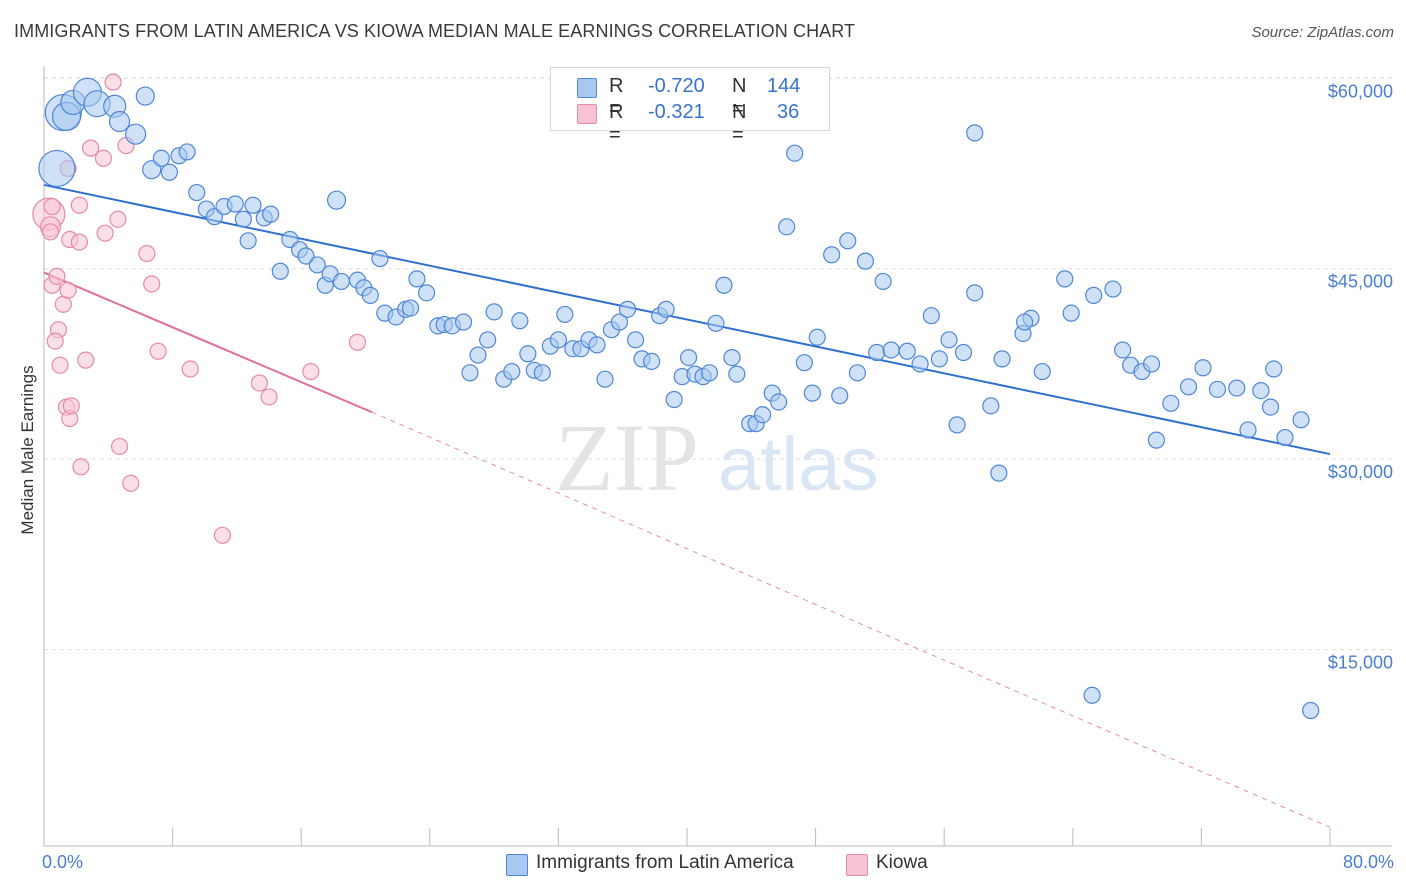  Describe the element at coordinates (1360, 472) in the screenshot. I see `y-tick-label: $30,000` at that location.